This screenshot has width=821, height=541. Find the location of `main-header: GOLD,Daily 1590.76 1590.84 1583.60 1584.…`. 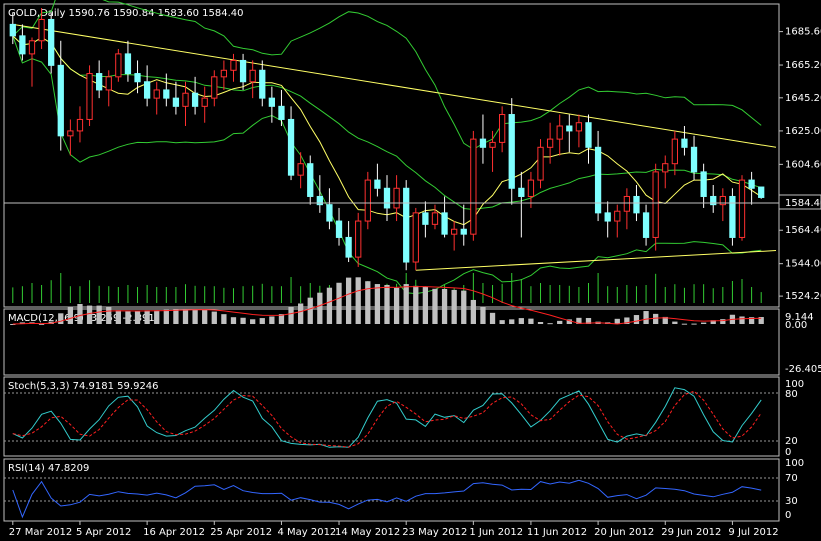

main-header: GOLD,Daily 1590.76 1590.84 1583.60 1584.… is located at coordinates (126, 13).